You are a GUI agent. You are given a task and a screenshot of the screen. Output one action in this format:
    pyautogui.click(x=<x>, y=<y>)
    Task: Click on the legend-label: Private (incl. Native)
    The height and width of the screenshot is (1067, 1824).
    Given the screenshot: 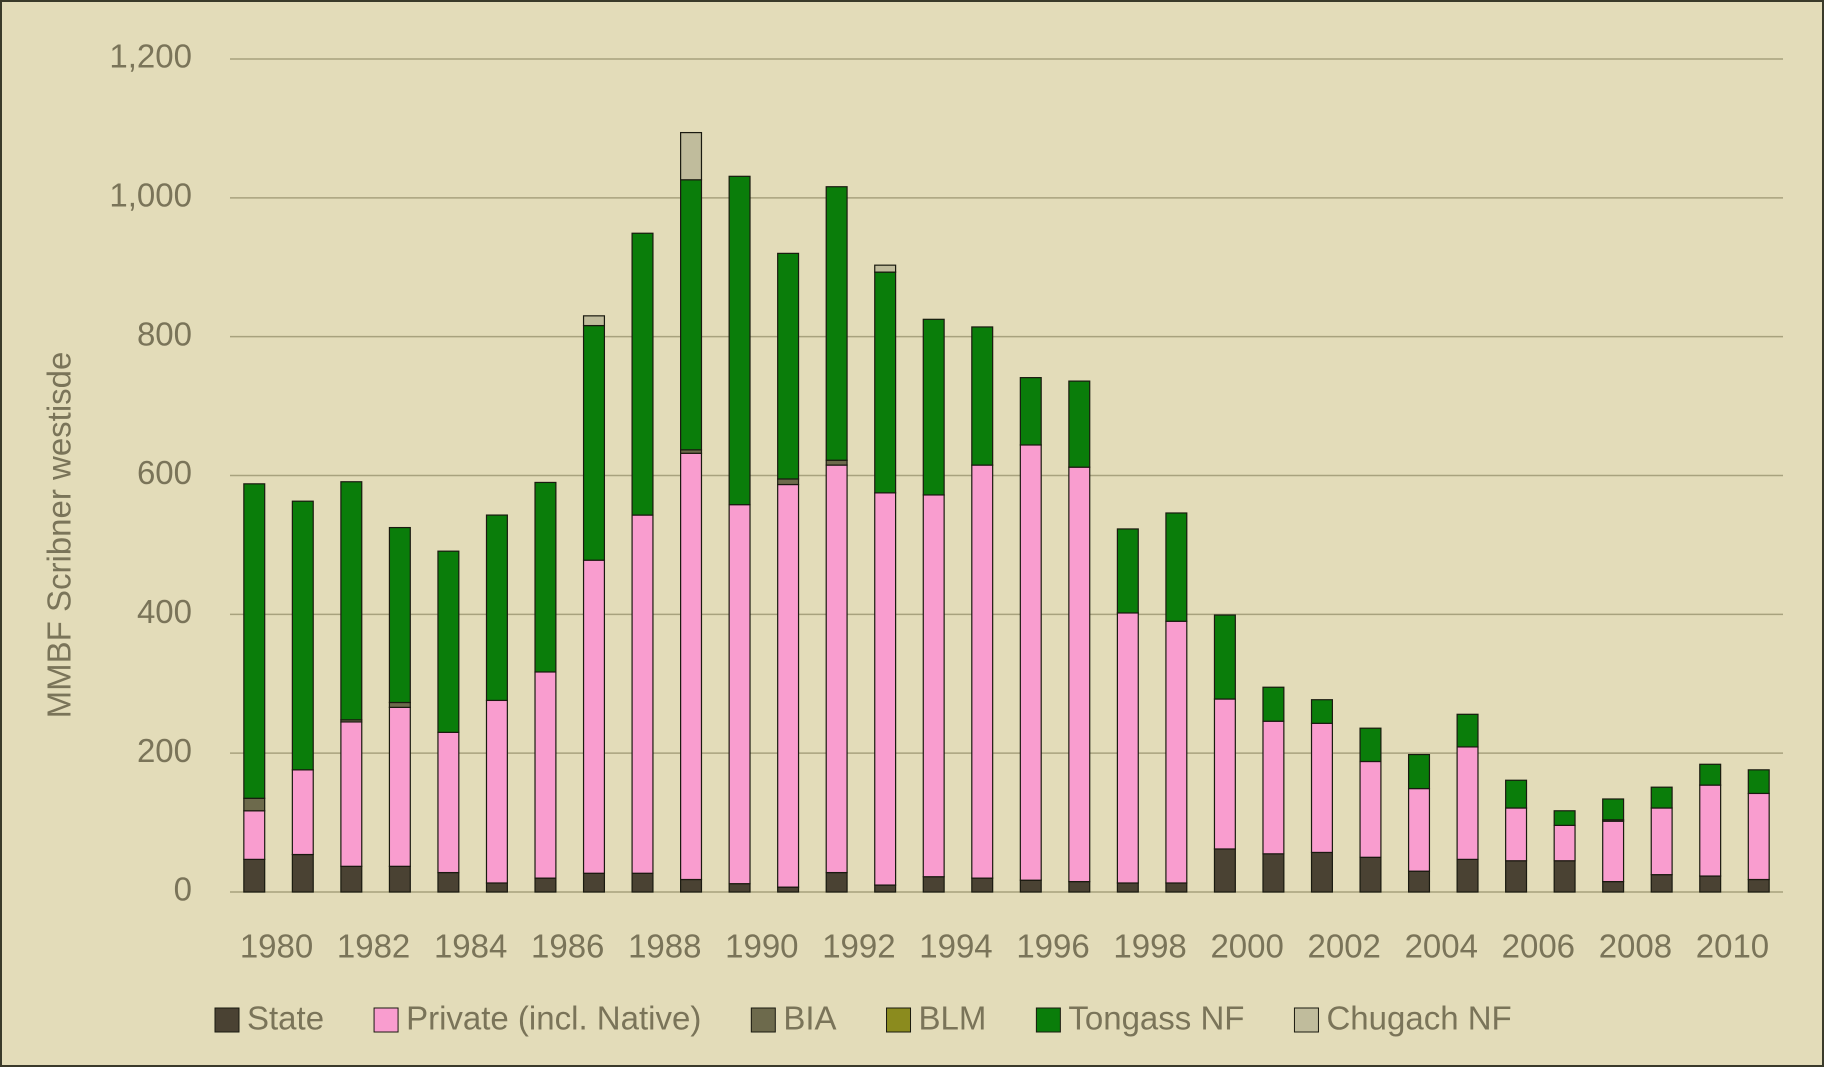 What is the action you would take?
    pyautogui.click(x=553, y=1018)
    